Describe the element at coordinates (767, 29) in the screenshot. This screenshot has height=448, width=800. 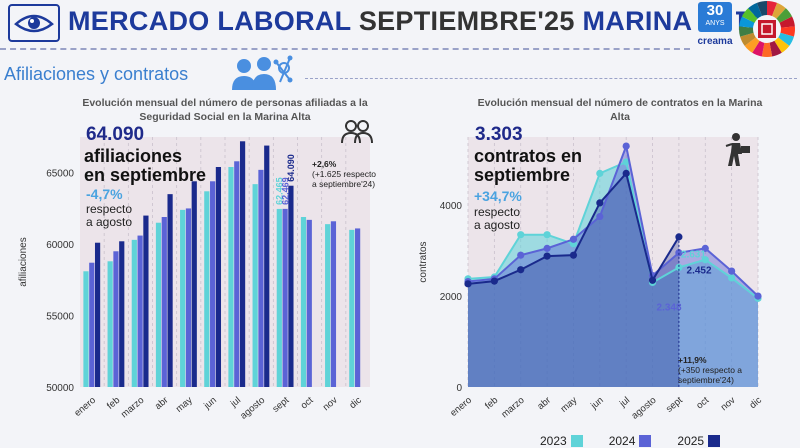
I see `sdg-wheel-icon` at that location.